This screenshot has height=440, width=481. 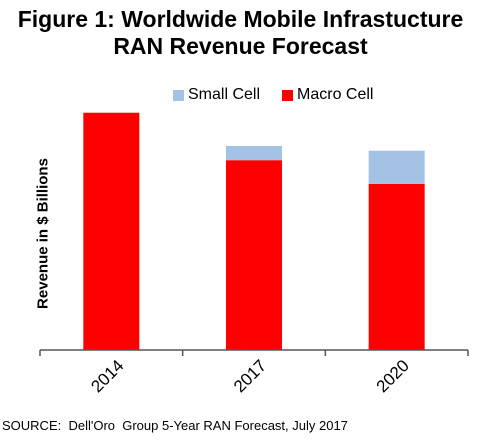 I want to click on legend-item-small-cell: Small Cell, so click(x=216, y=95).